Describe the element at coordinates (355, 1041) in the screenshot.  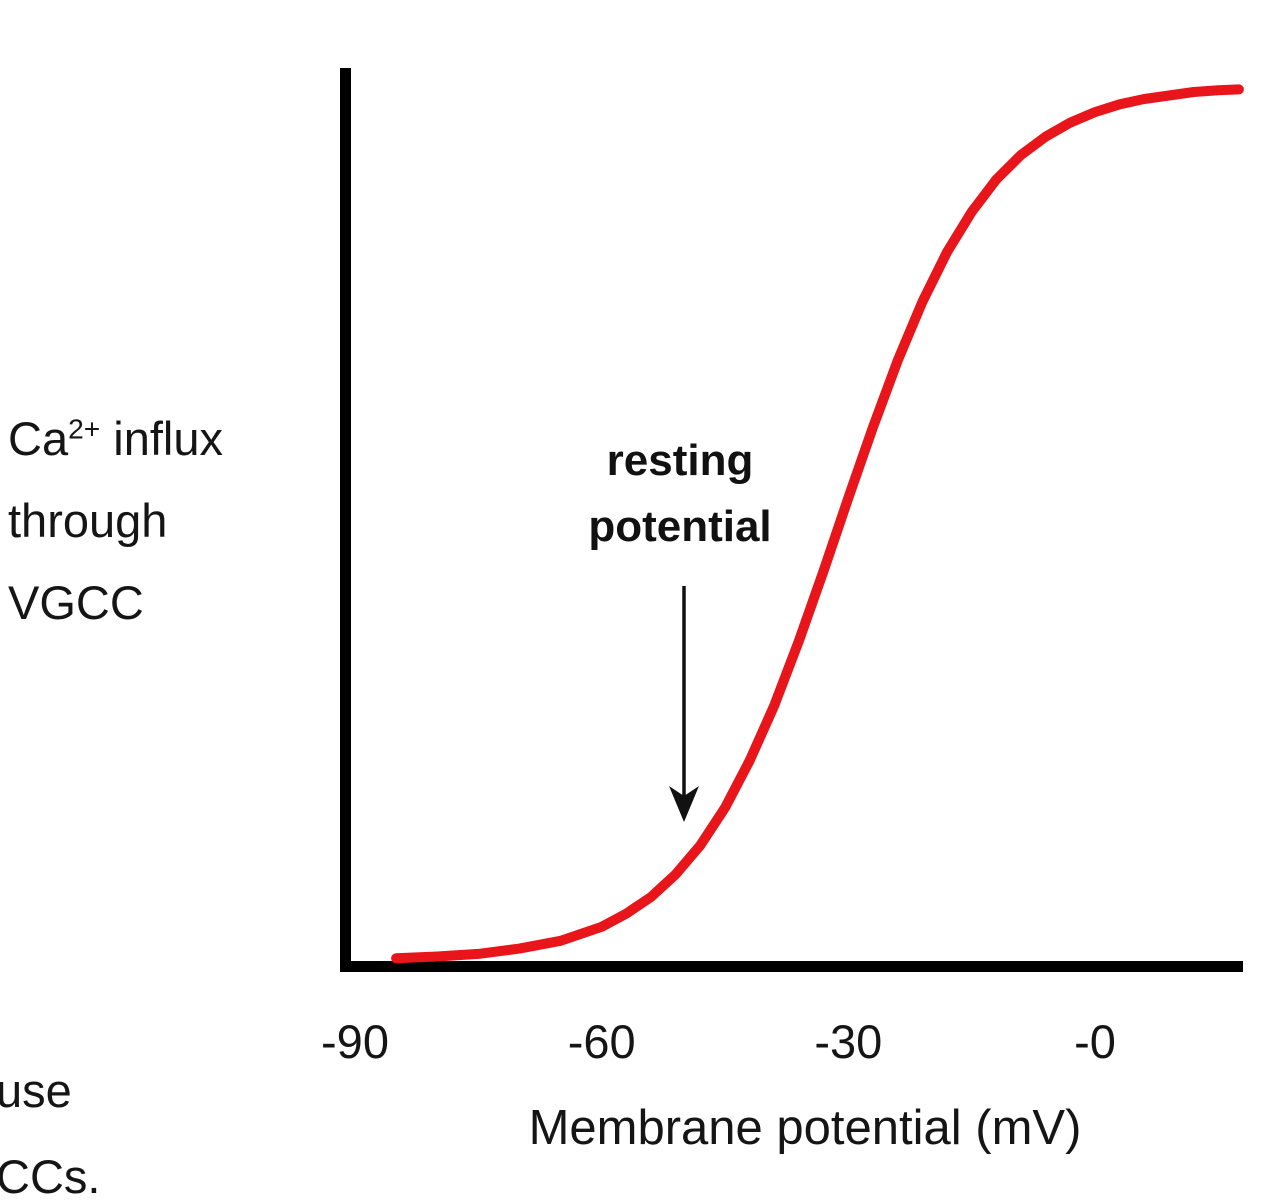
I see `x-tick-label: -90` at that location.